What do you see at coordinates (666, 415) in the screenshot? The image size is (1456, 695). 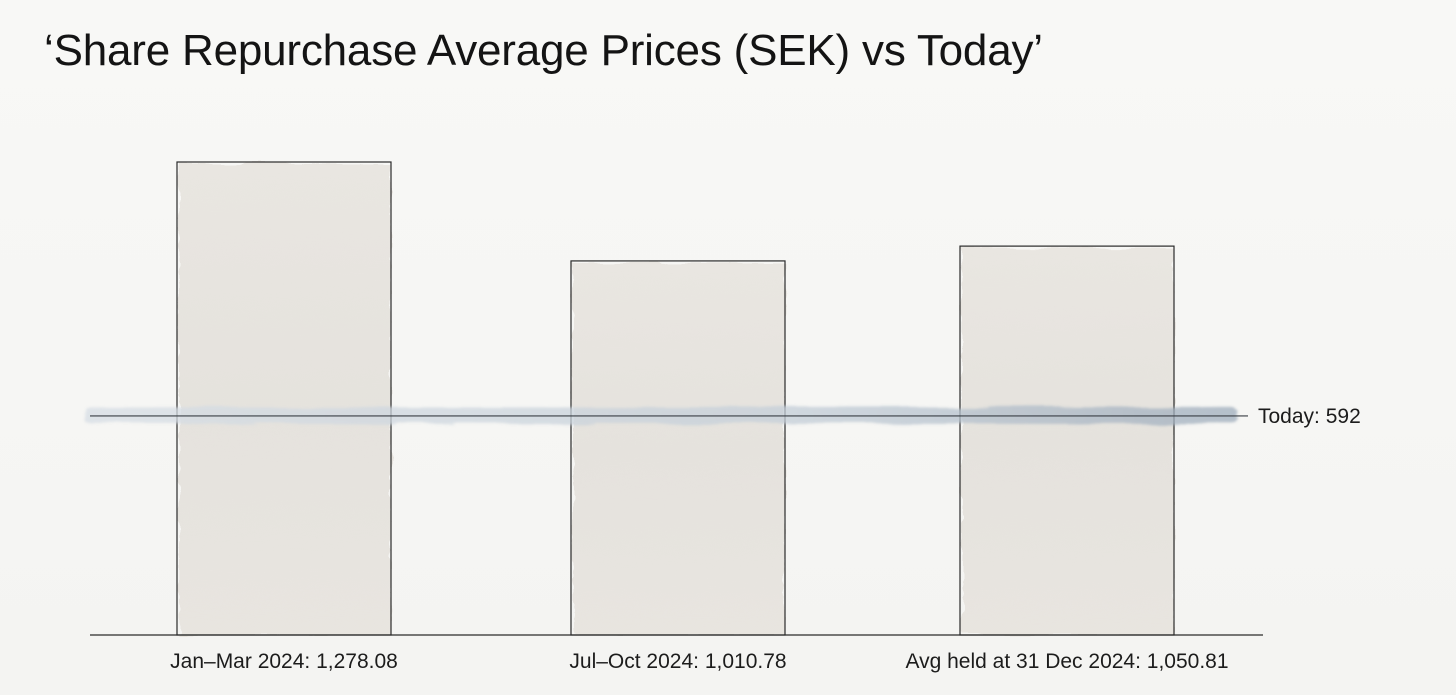 I see `today-line-layer` at bounding box center [666, 415].